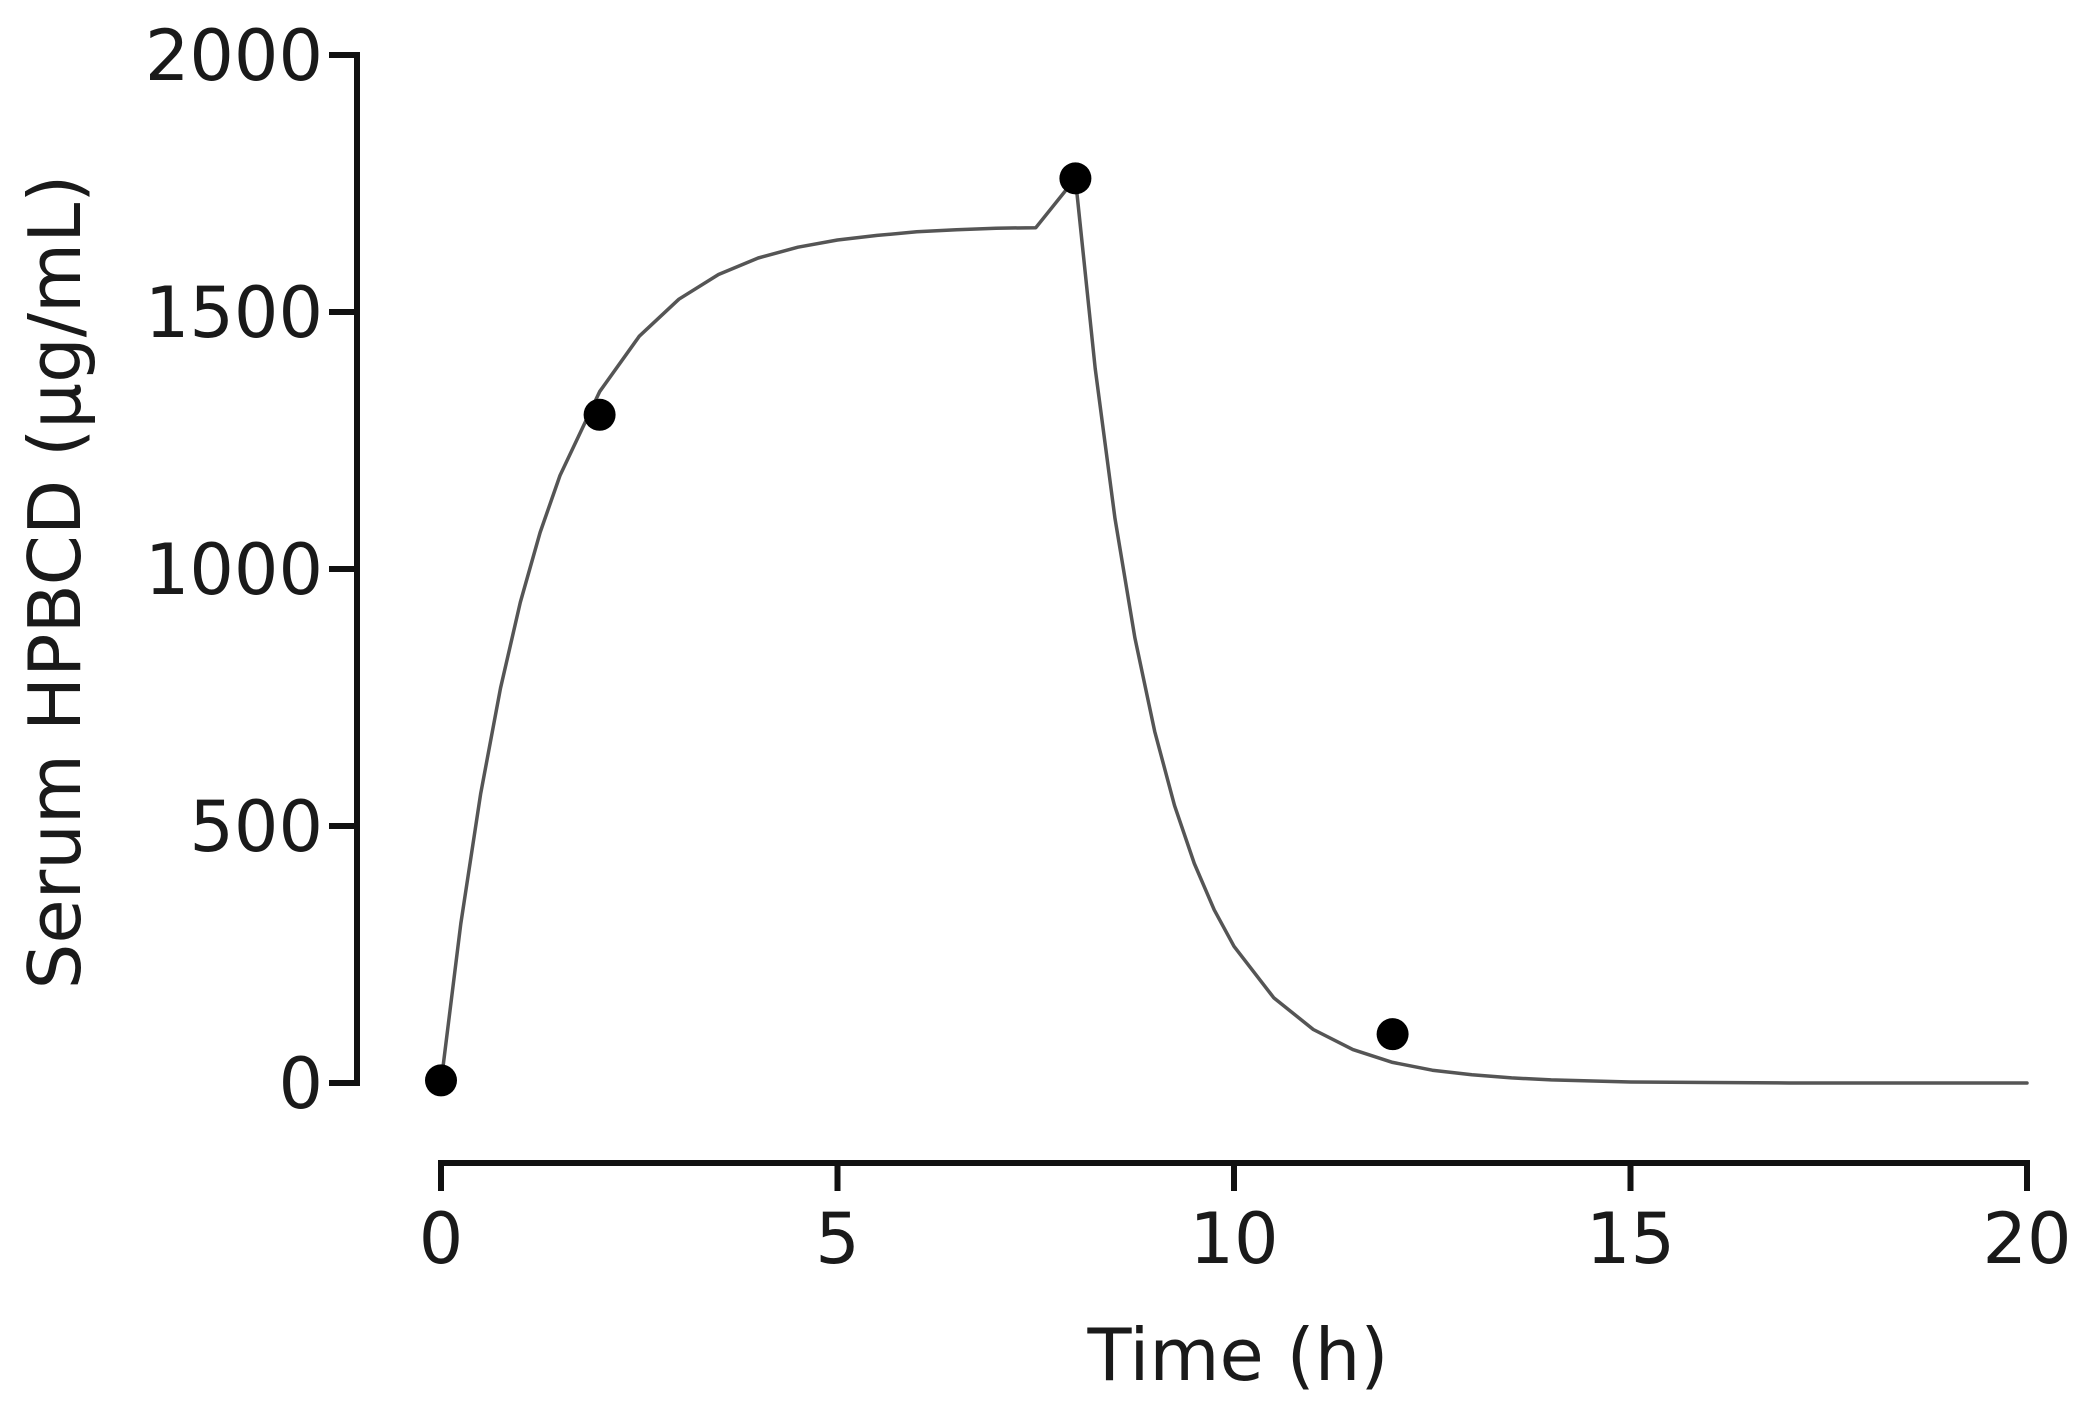  Describe the element at coordinates (441, 1239) in the screenshot. I see `x-tick-label: 0` at that location.